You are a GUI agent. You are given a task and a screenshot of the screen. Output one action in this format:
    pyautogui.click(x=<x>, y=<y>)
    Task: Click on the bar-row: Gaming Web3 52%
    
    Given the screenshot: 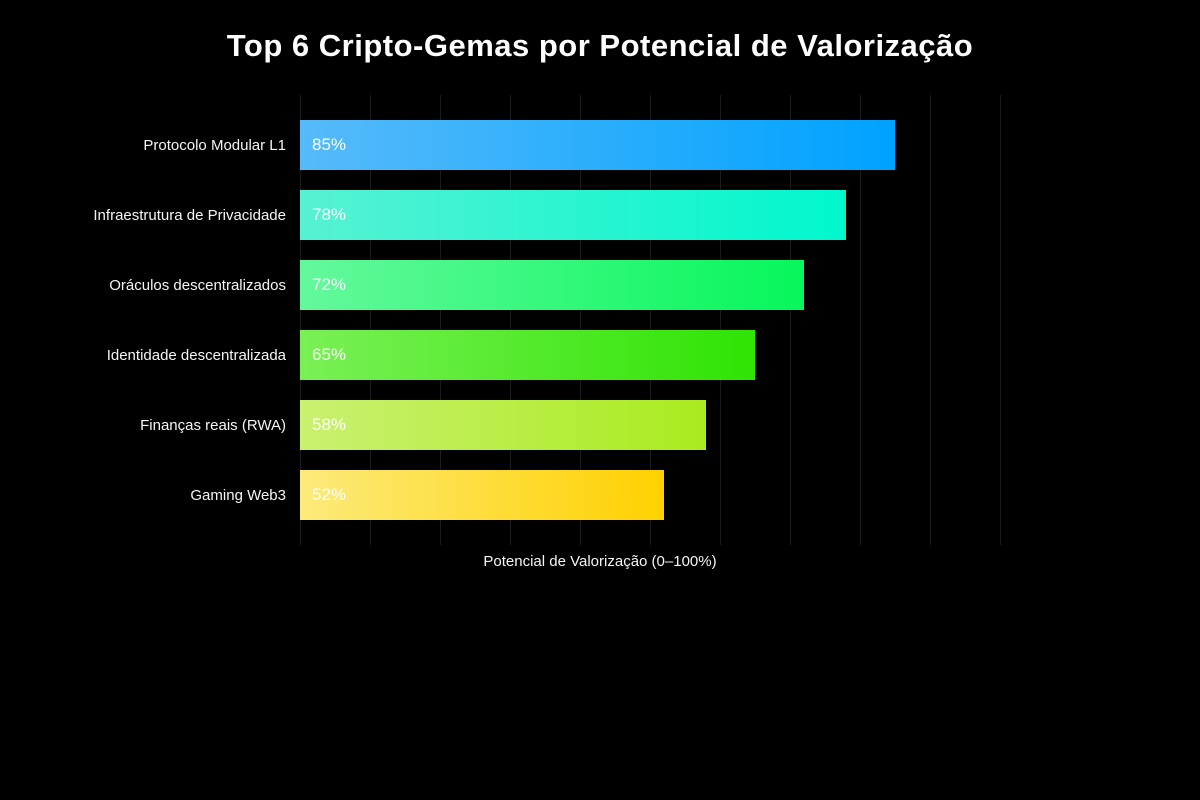 What is the action you would take?
    pyautogui.click(x=600, y=495)
    